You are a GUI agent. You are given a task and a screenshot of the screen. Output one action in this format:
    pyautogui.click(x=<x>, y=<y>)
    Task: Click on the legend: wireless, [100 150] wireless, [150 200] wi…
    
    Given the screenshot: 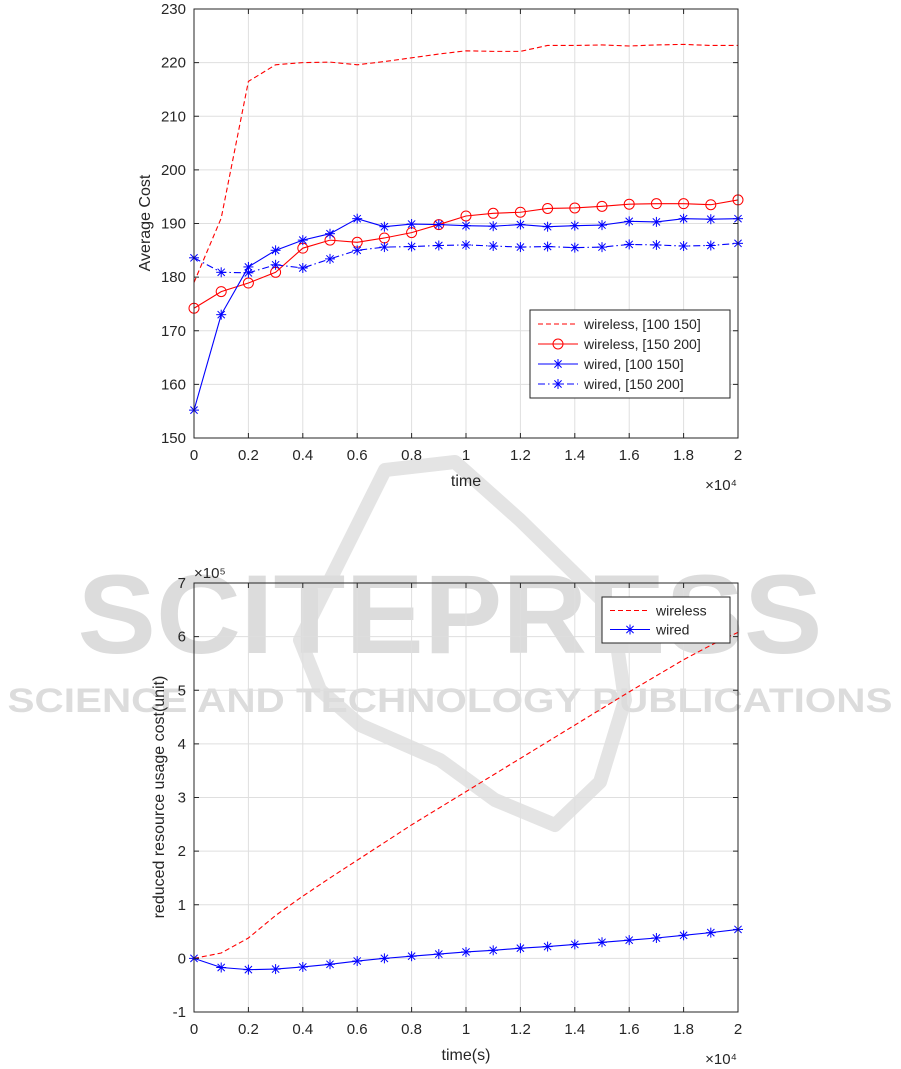 What is the action you would take?
    pyautogui.click(x=630, y=354)
    